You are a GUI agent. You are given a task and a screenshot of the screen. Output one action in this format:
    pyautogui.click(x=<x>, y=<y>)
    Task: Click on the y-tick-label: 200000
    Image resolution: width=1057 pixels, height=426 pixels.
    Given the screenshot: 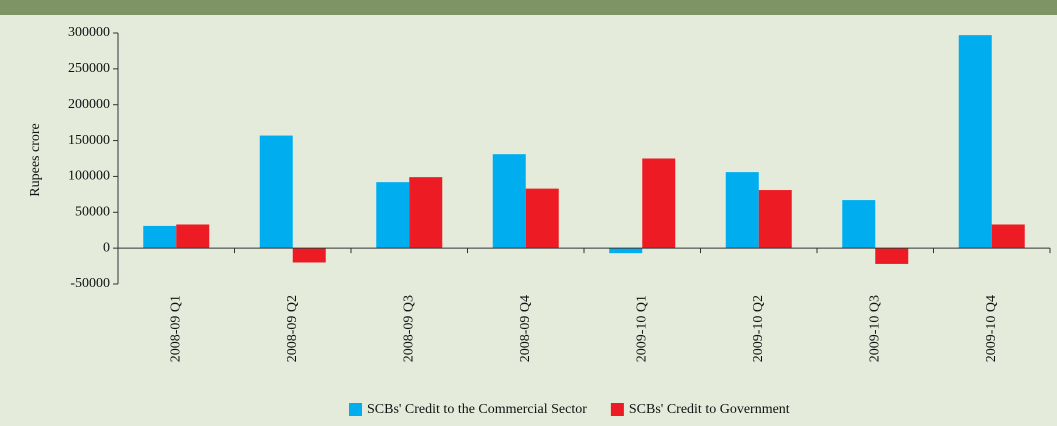 What is the action you would take?
    pyautogui.click(x=89, y=104)
    